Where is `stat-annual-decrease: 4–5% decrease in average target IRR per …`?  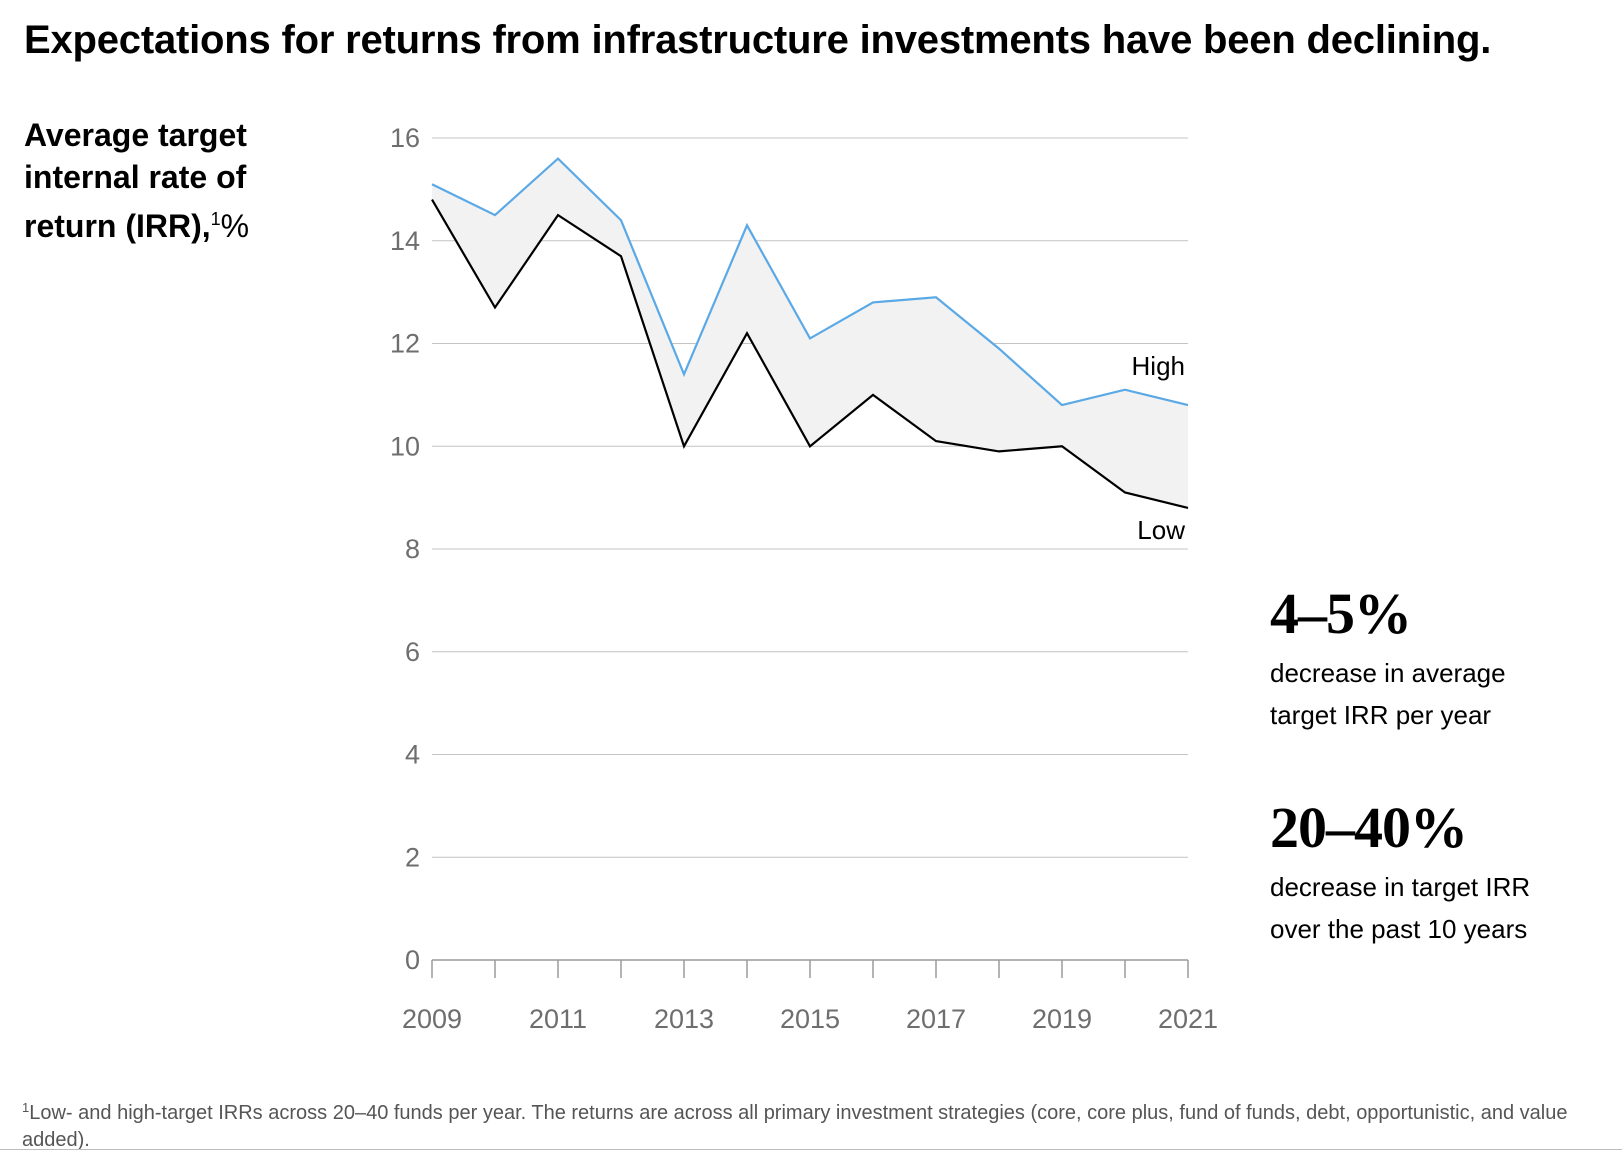 stat-annual-decrease: 4–5% decrease in average target IRR per … is located at coordinates (1440, 659).